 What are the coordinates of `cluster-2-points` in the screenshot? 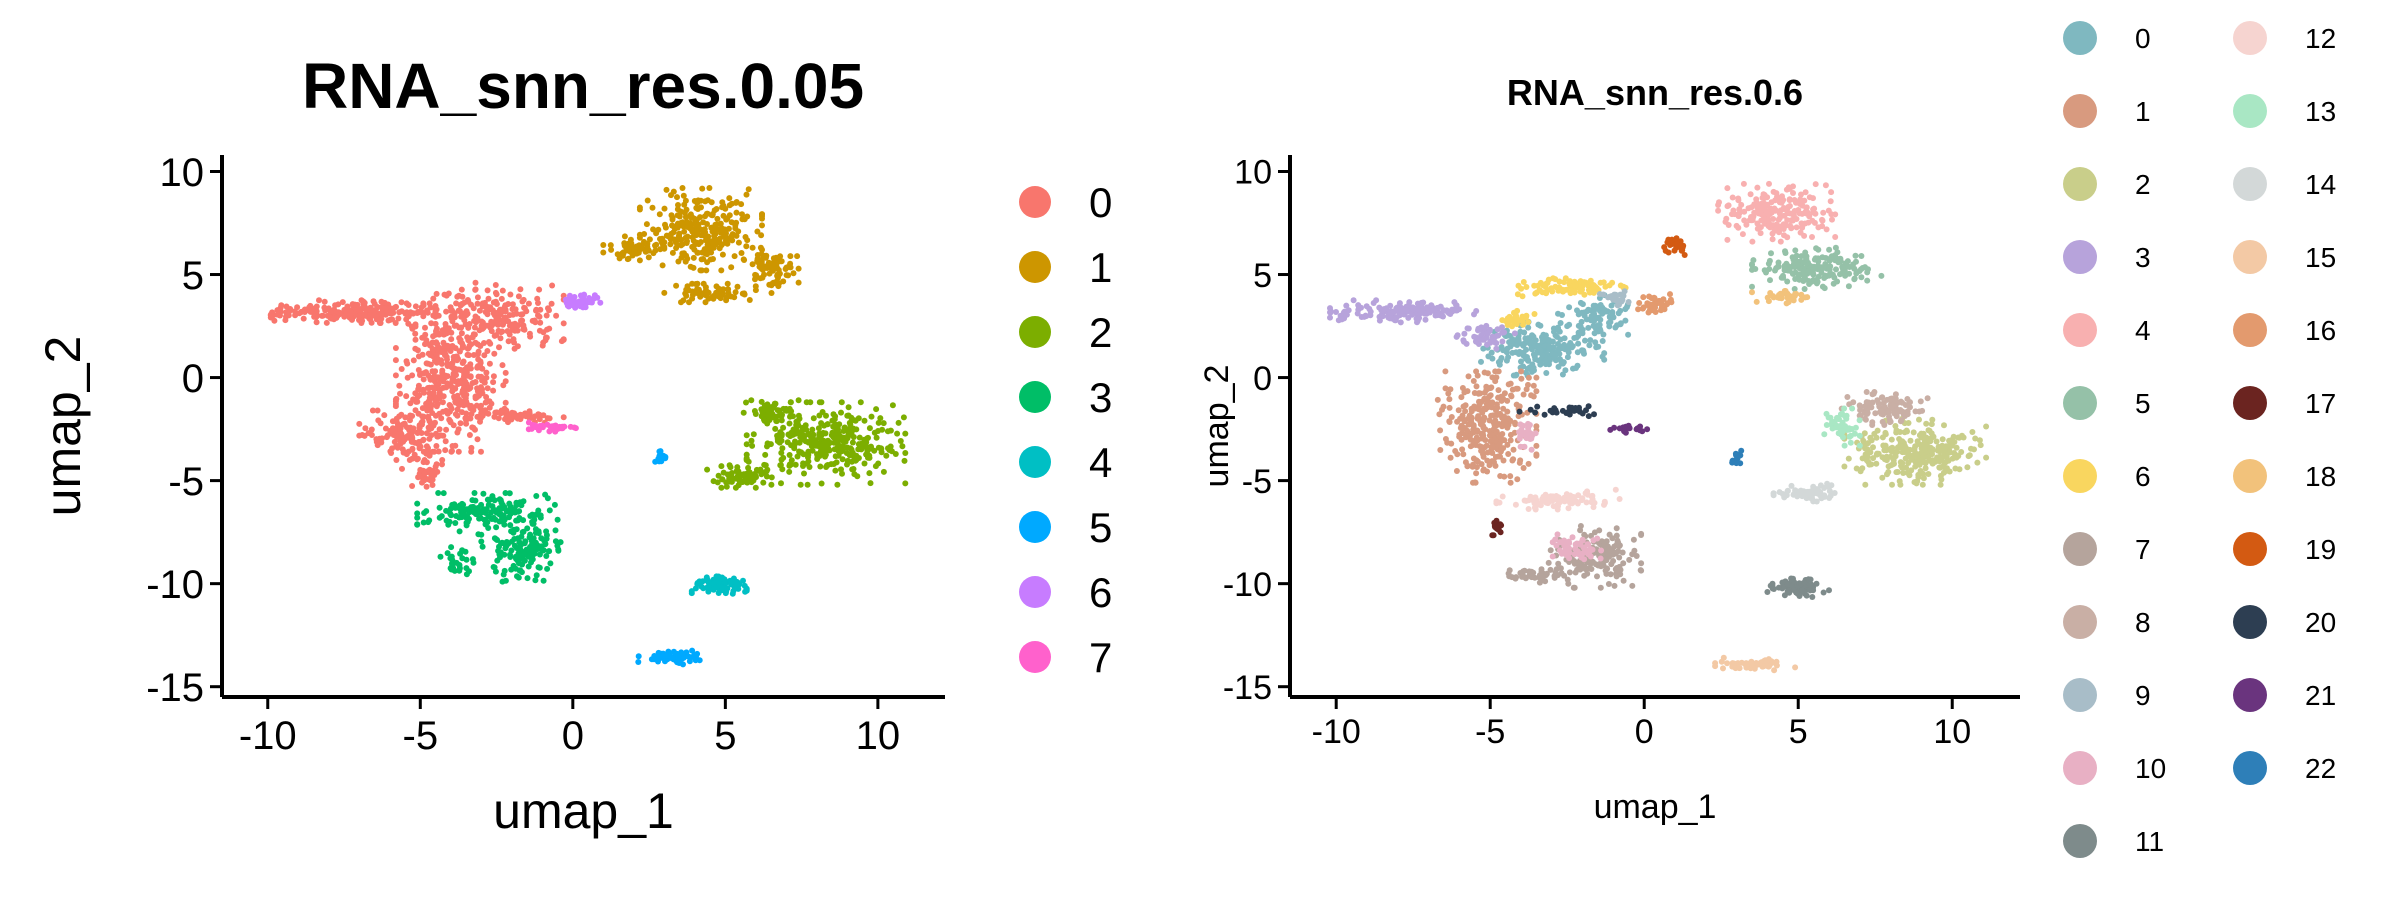 It's located at (806, 444).